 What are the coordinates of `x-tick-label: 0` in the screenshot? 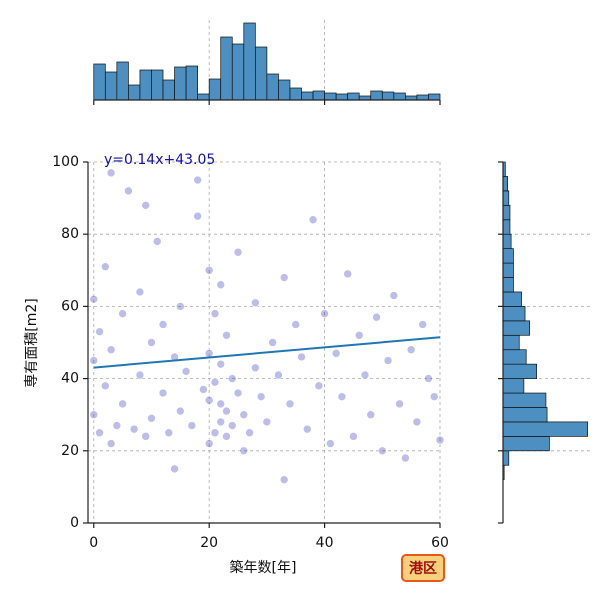 It's located at (93, 543).